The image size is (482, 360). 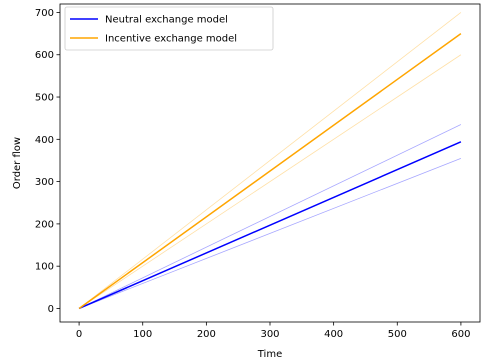 I want to click on legend-box, so click(x=169, y=28).